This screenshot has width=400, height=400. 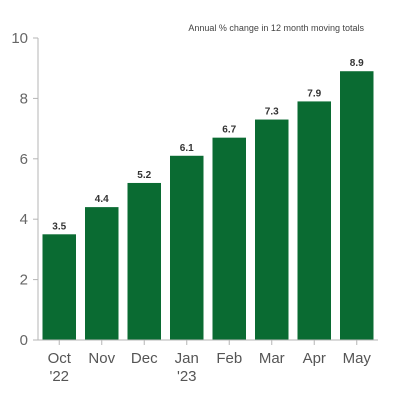 I want to click on x-tick-label: Nov, so click(x=101, y=358).